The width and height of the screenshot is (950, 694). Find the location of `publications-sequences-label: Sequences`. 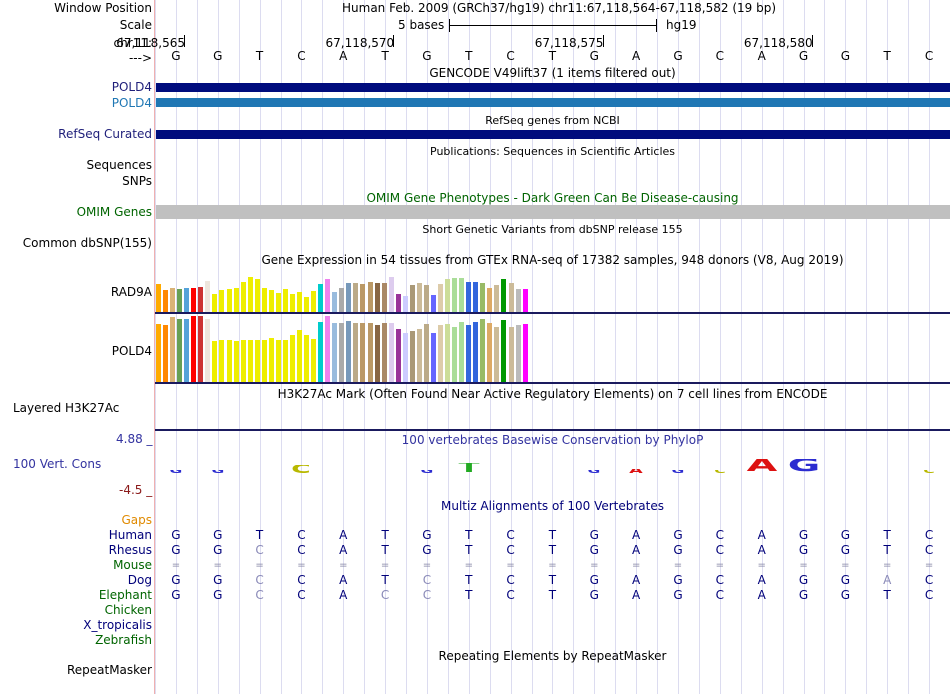

publications-sequences-label: Sequences is located at coordinates (119, 165).